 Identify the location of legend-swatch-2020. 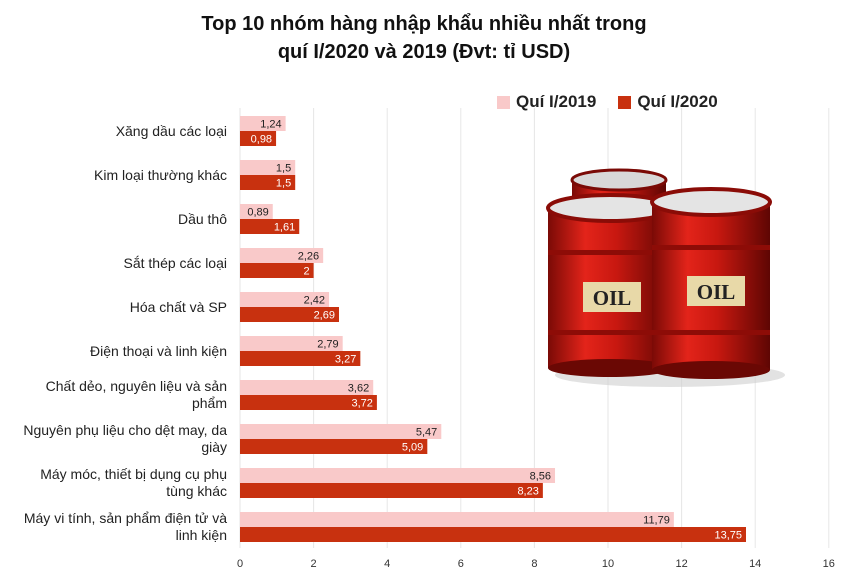
(625, 102).